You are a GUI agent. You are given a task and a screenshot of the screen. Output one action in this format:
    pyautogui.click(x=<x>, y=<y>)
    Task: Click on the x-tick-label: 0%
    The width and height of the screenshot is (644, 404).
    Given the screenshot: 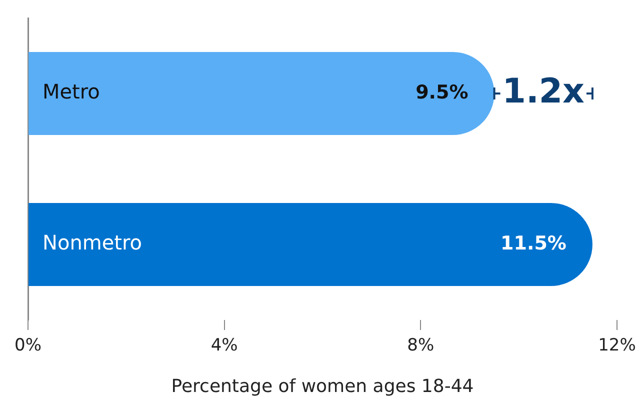 What is the action you would take?
    pyautogui.click(x=28, y=346)
    